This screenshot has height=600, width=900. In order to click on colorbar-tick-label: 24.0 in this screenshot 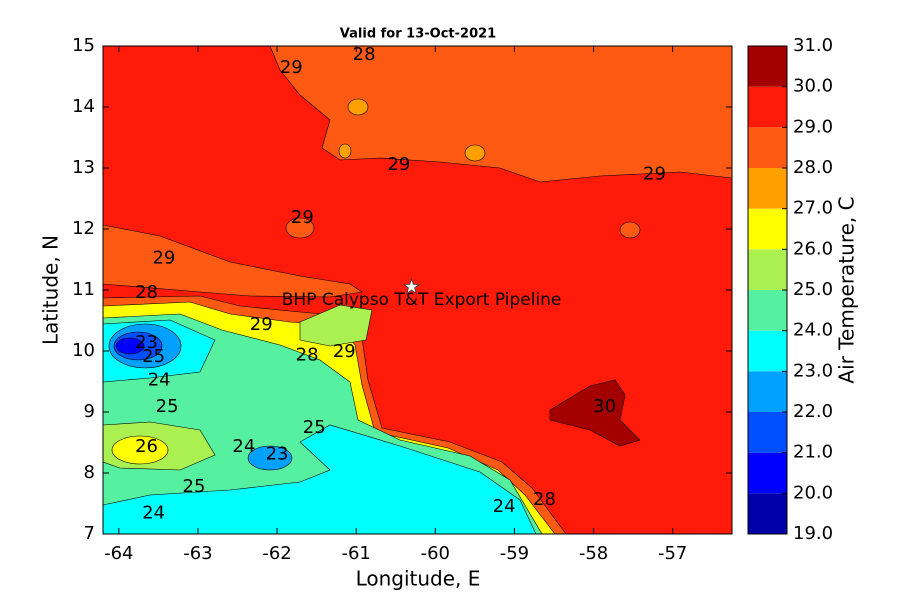, I will do `click(813, 330)`.